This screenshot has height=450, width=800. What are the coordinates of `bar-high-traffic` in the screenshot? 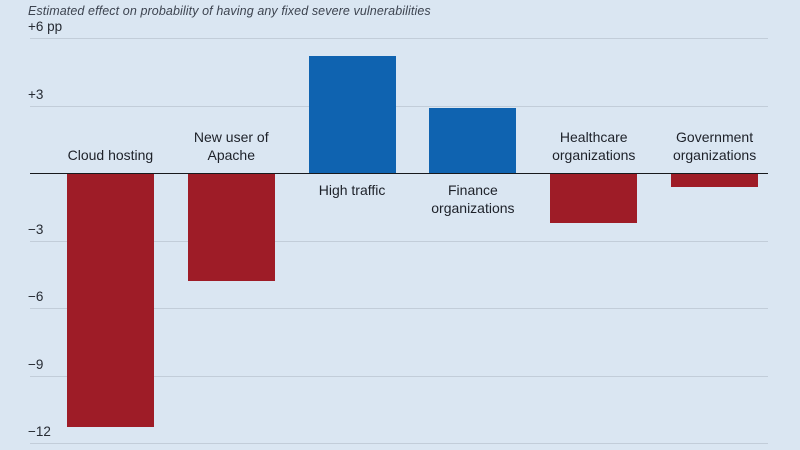 It's located at (352, 114).